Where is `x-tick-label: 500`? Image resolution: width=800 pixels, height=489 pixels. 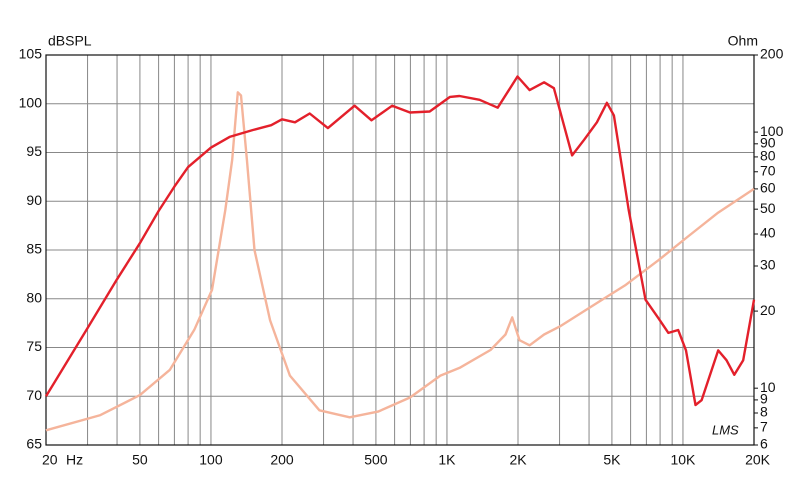 x-tick-label: 500 is located at coordinates (376, 460).